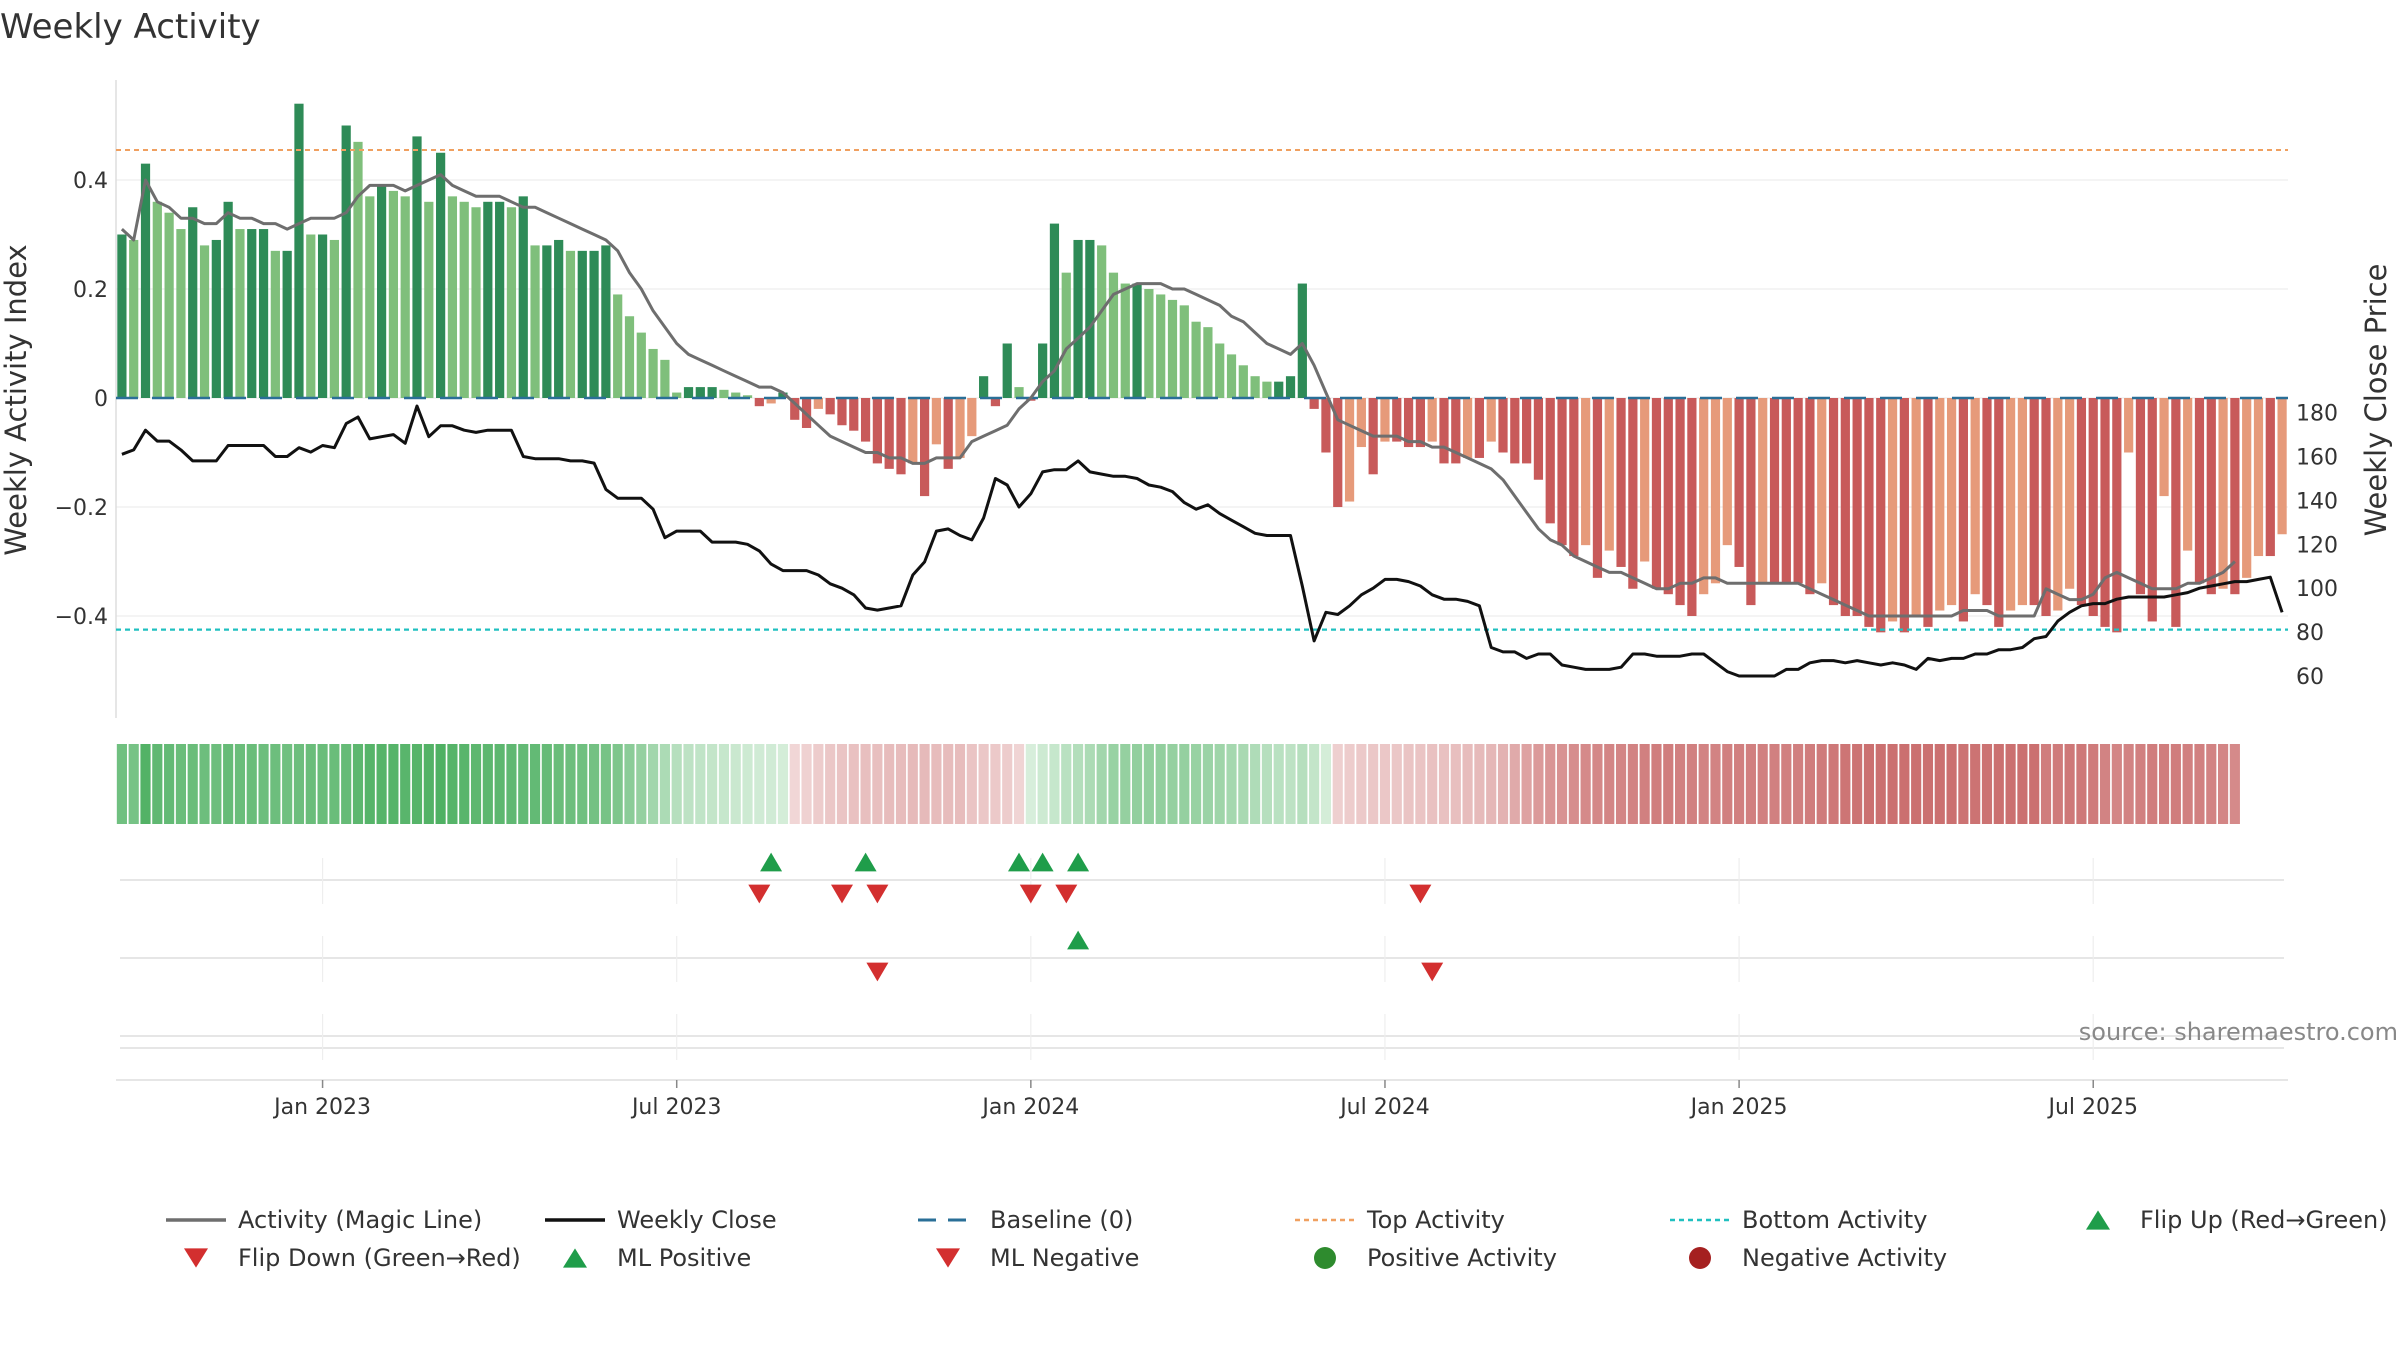  Describe the element at coordinates (2238, 1032) in the screenshot. I see `source-note: source: sharemaestro.com` at that location.